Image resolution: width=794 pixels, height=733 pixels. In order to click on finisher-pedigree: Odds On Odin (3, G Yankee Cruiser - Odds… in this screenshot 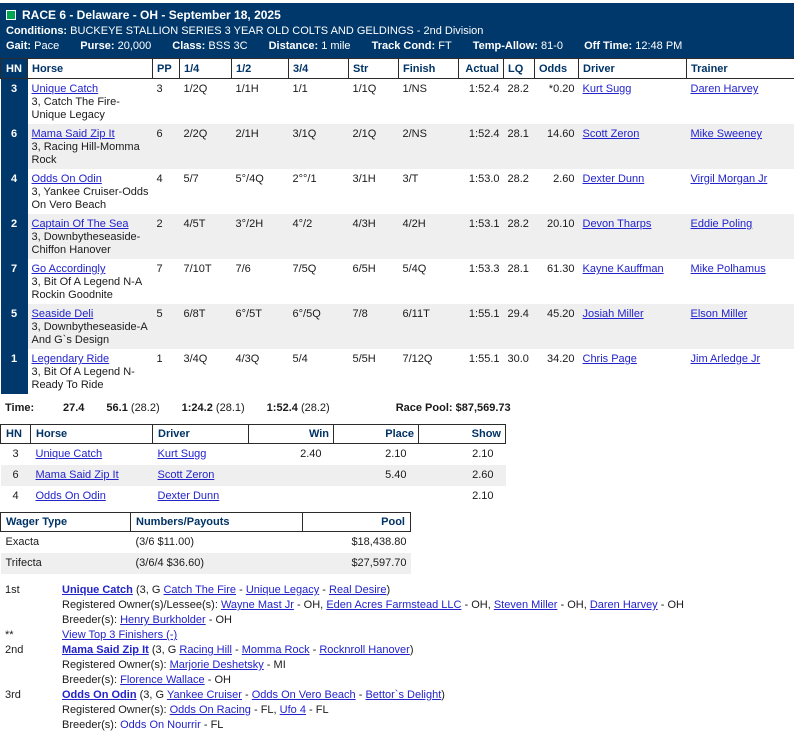, I will do `click(428, 695)`.